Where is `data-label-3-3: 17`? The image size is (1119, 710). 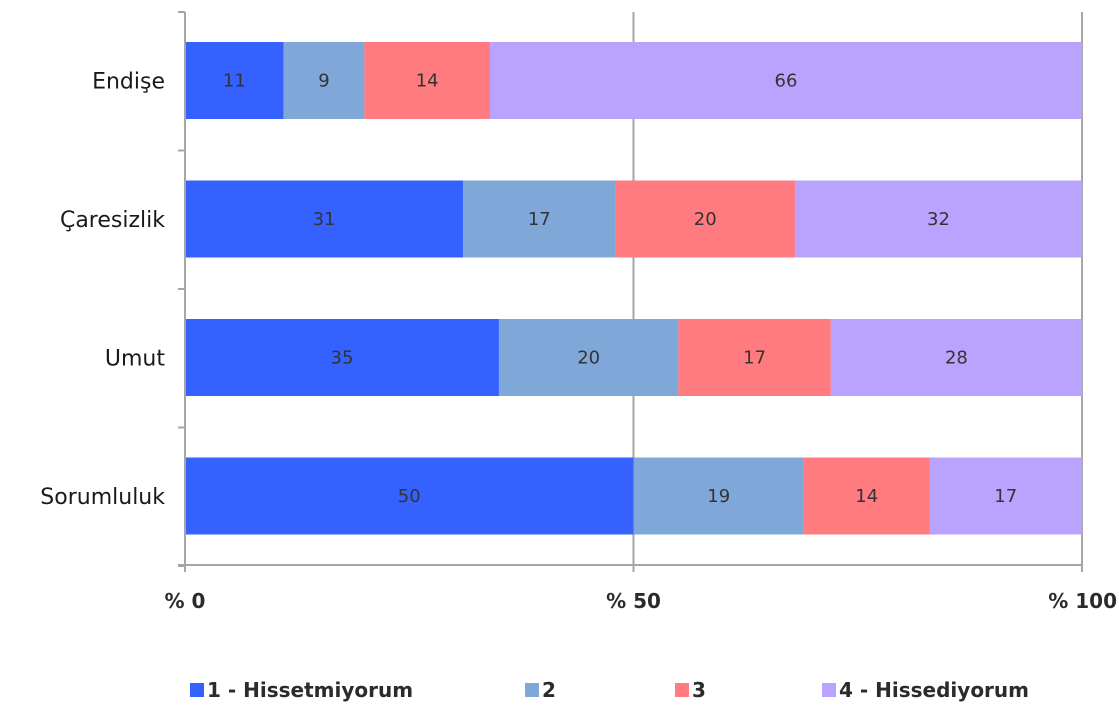 data-label-3-3: 17 is located at coordinates (1005, 496).